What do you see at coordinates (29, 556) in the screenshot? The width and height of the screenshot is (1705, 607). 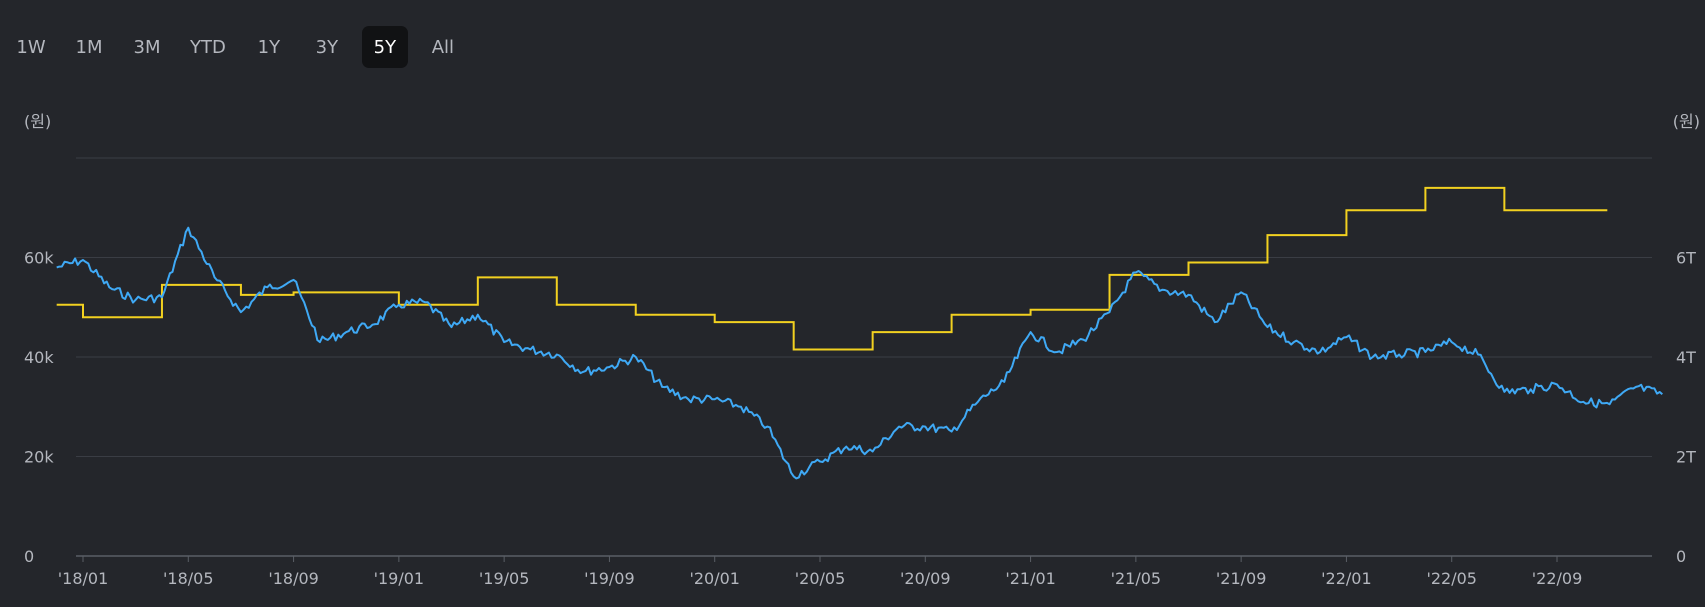 I see `left-tick-label: 0` at bounding box center [29, 556].